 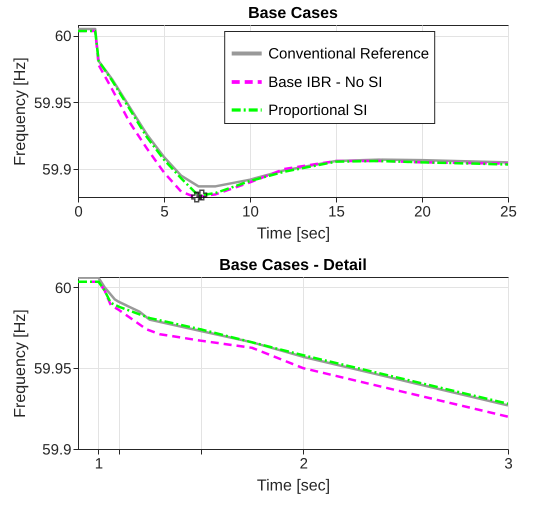 What do you see at coordinates (336, 212) in the screenshot?
I see `x-tick-label: 15` at bounding box center [336, 212].